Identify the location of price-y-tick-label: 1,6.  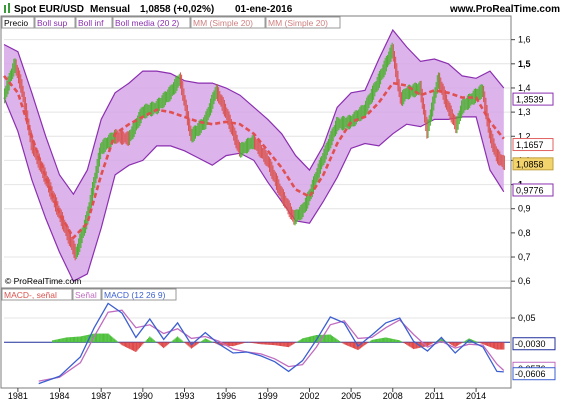
(524, 40).